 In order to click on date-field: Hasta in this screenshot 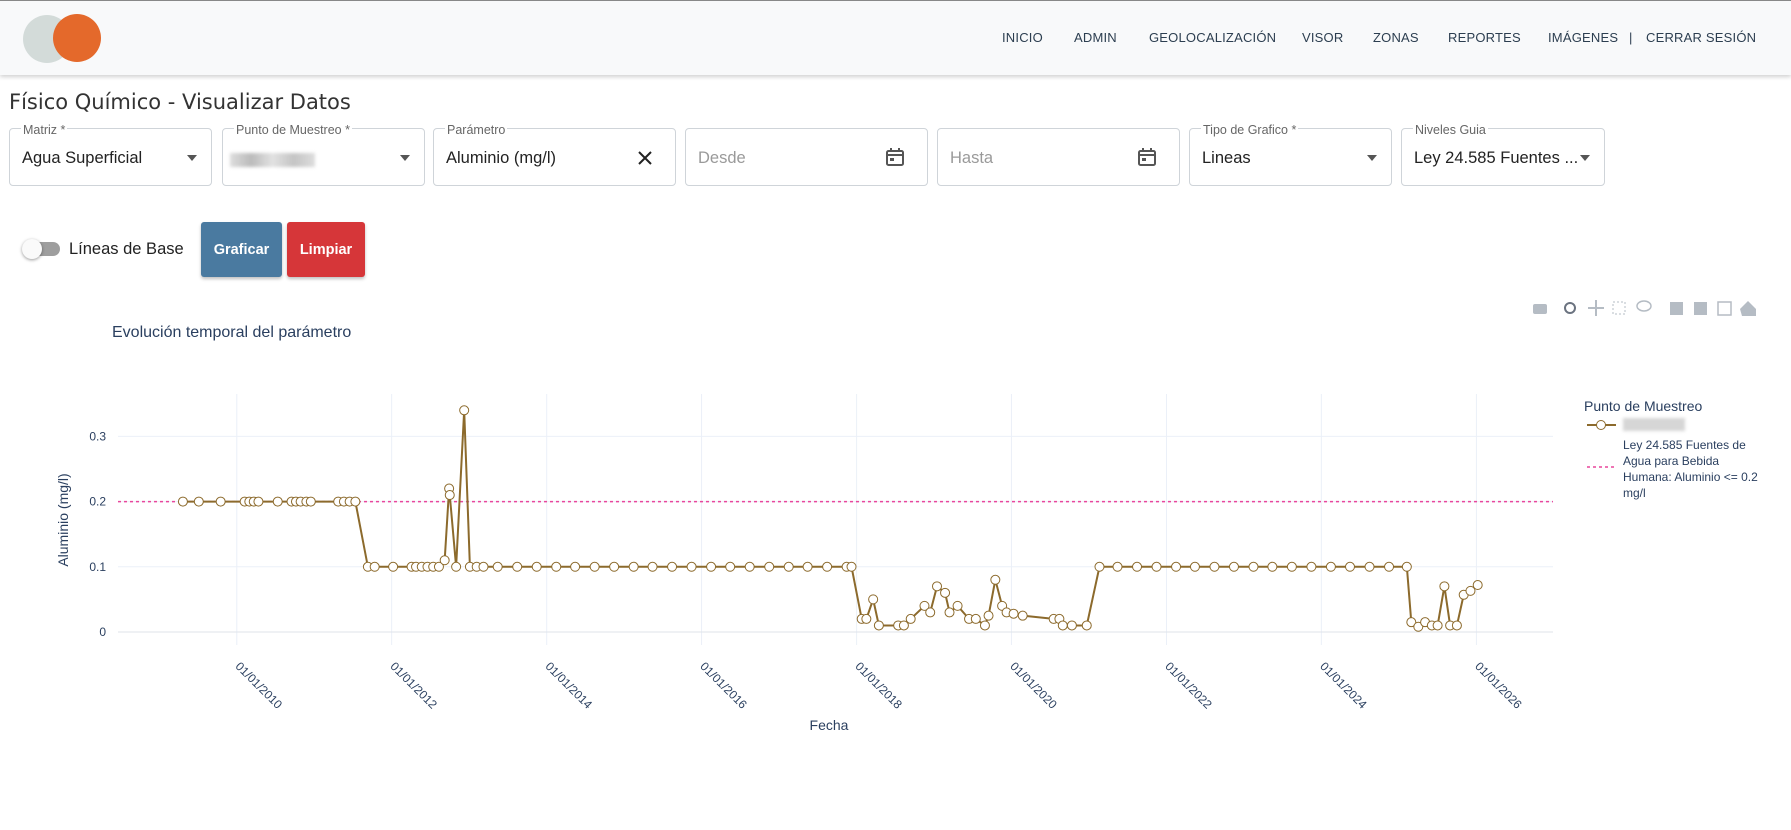, I will do `click(1058, 157)`.